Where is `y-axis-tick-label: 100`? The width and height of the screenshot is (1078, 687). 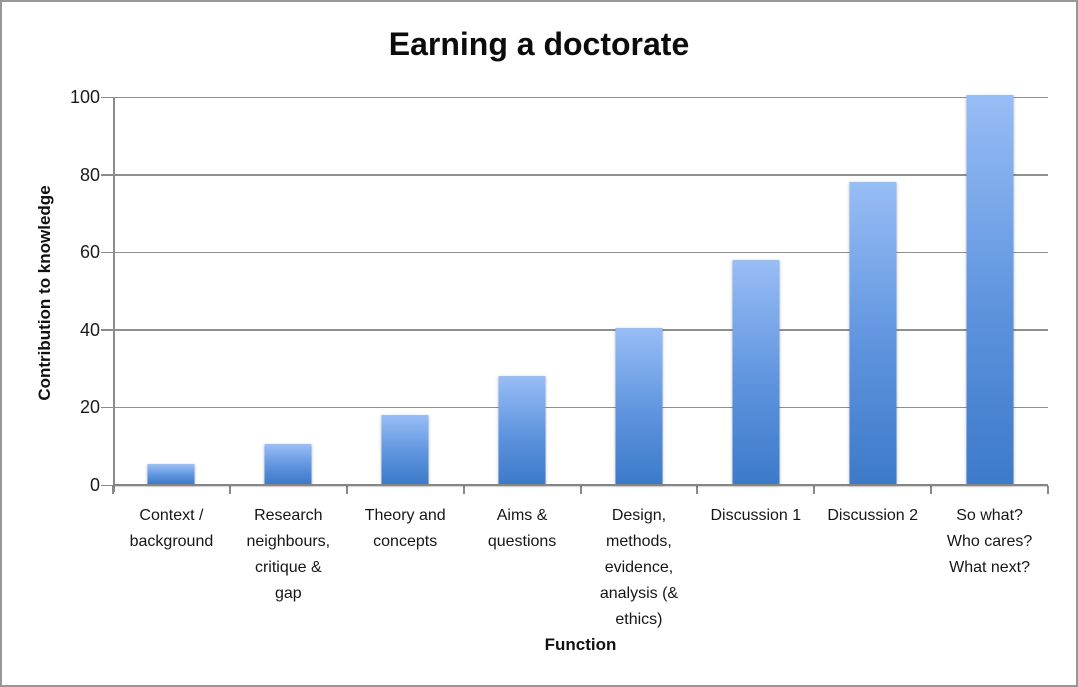
y-axis-tick-label: 100 is located at coordinates (84, 97).